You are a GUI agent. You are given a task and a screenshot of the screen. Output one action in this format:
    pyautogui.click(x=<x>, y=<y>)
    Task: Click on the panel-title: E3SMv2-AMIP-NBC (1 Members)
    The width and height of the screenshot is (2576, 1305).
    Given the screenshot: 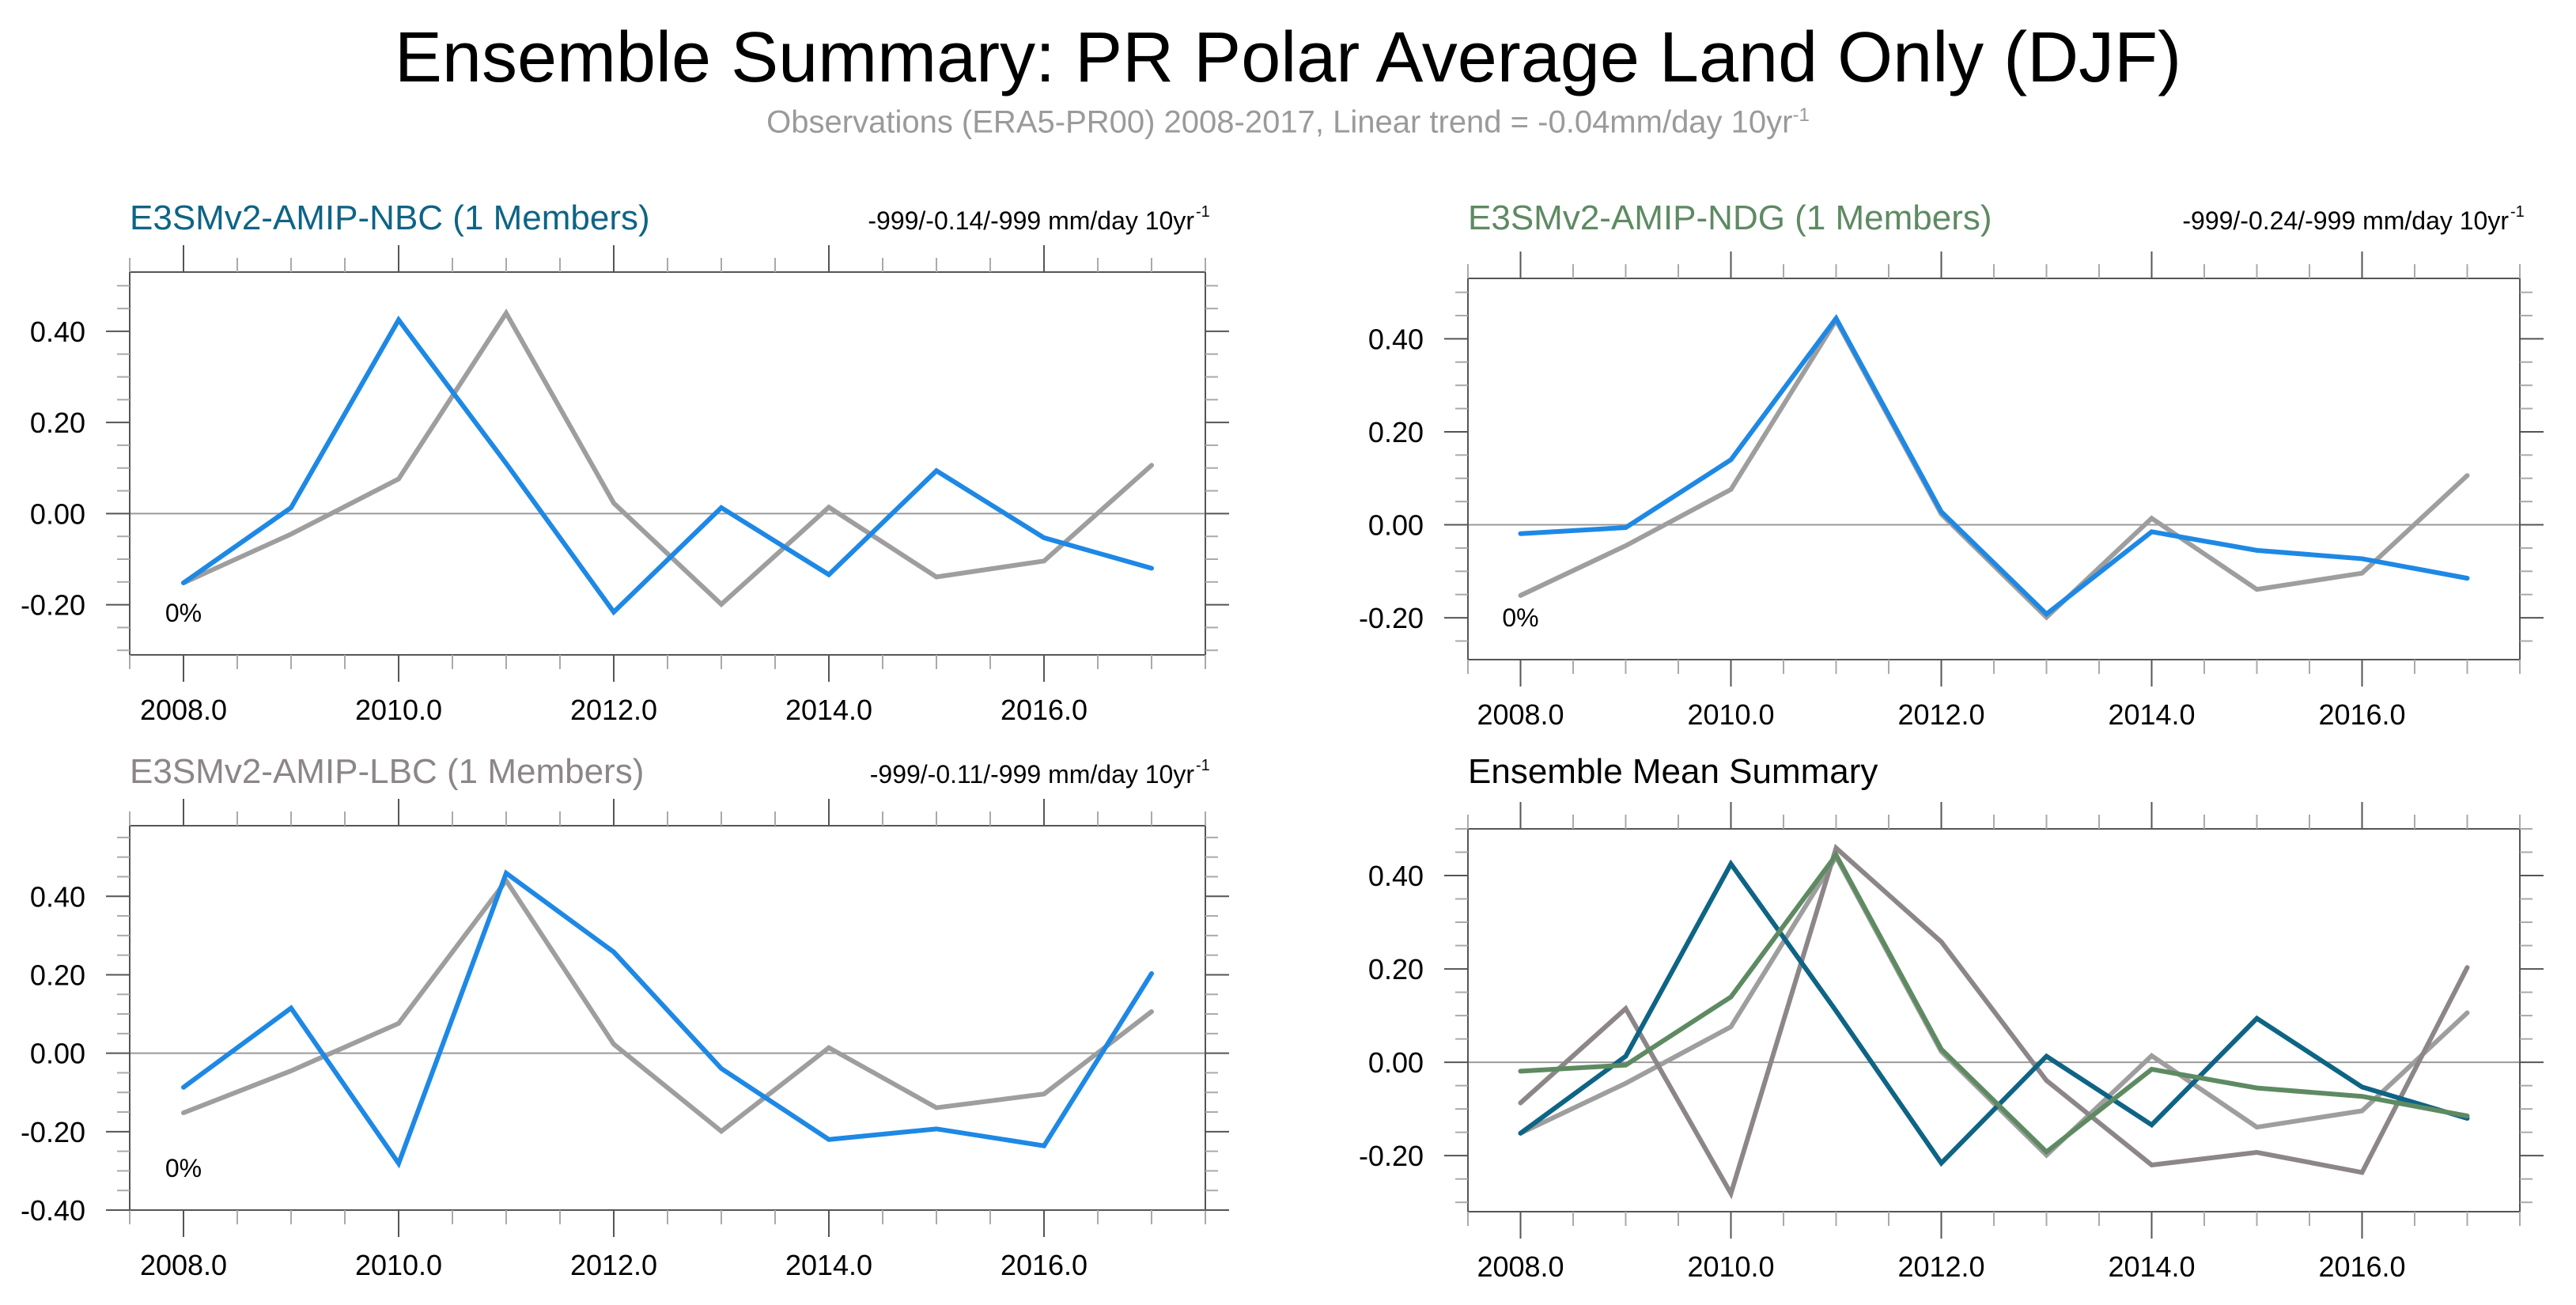 What is the action you would take?
    pyautogui.click(x=390, y=218)
    